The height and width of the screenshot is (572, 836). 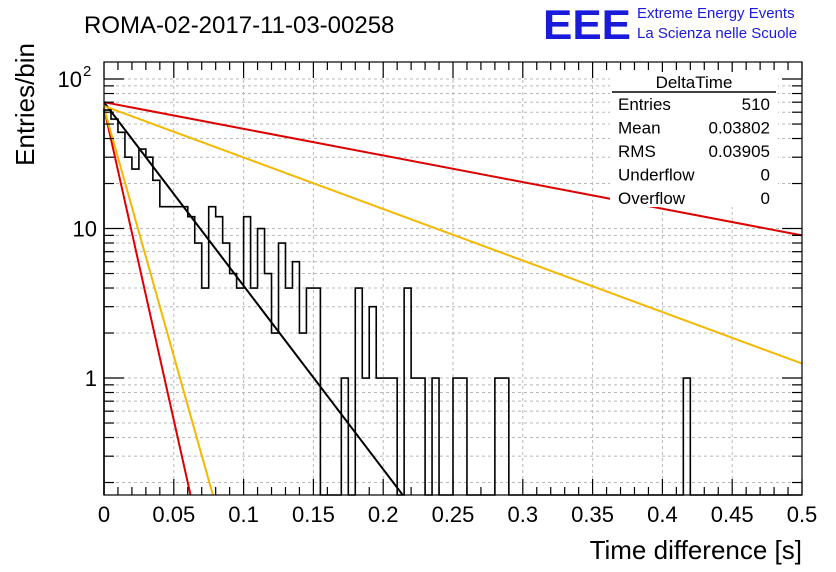 I want to click on x-tick-label: 0.4, so click(x=662, y=514).